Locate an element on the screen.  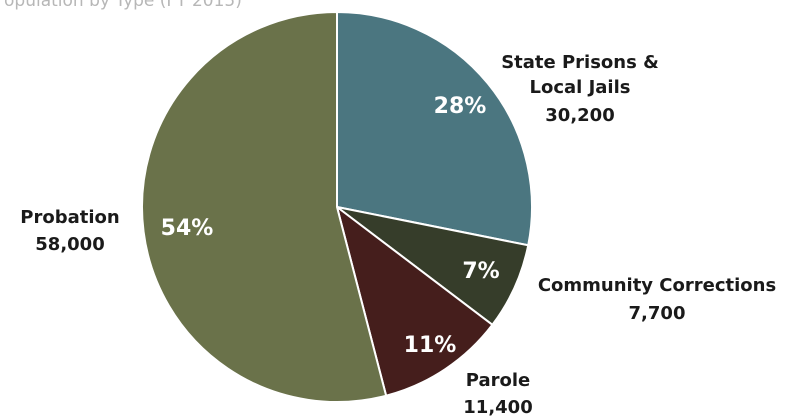
pct-label-state-prisons: 28% is located at coordinates (460, 106).